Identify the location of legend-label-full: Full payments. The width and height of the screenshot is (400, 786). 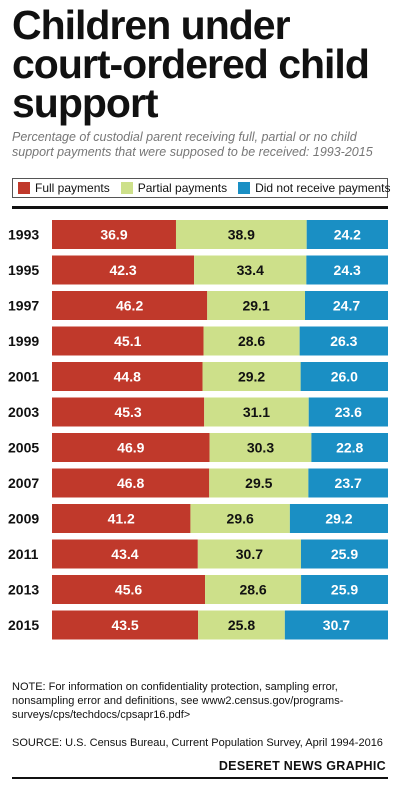
(72, 188).